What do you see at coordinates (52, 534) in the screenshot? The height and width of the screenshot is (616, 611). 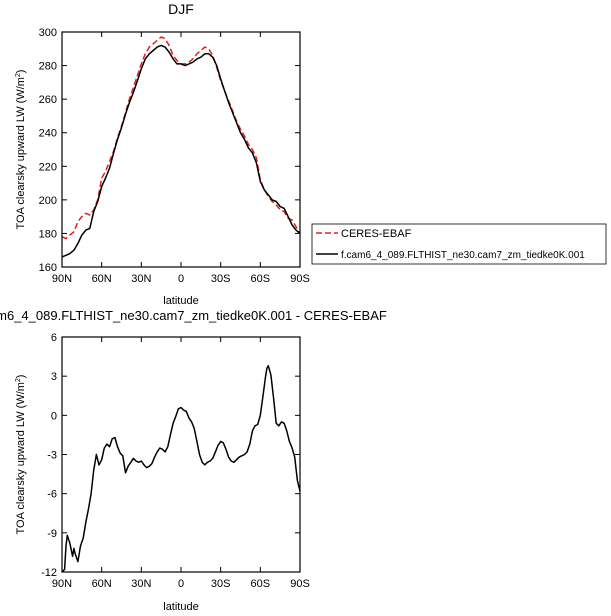 I see `panel2-y-tick-label: -9` at bounding box center [52, 534].